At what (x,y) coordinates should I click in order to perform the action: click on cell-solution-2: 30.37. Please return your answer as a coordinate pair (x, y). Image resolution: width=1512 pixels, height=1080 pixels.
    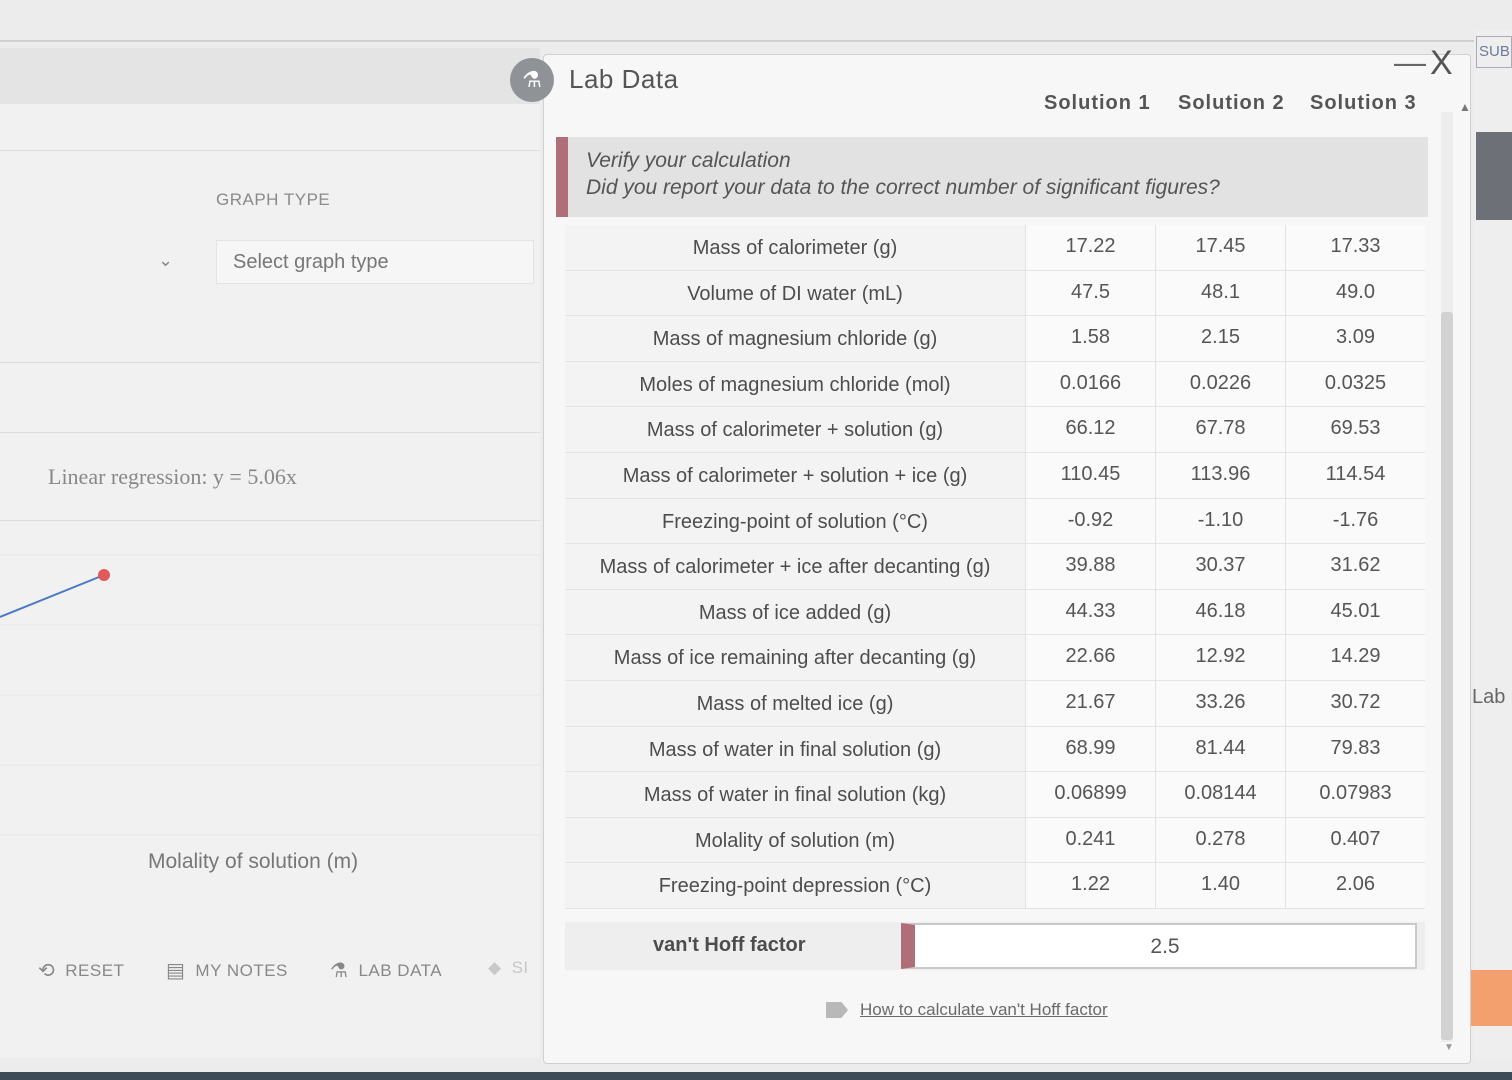
    Looking at the image, I should click on (1220, 567).